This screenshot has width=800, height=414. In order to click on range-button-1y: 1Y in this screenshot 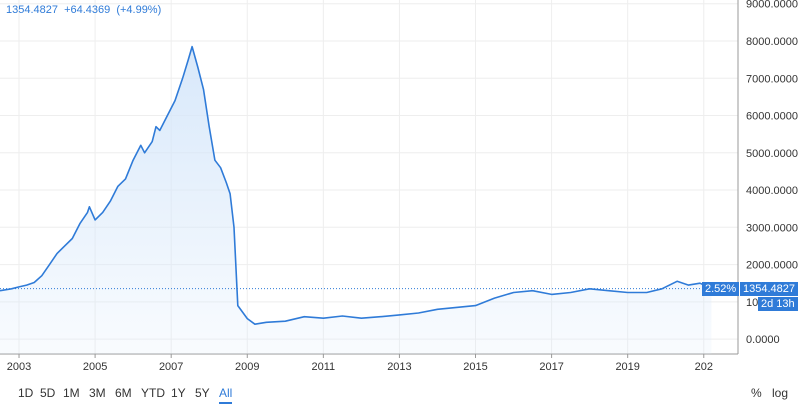, I will do `click(178, 393)`.